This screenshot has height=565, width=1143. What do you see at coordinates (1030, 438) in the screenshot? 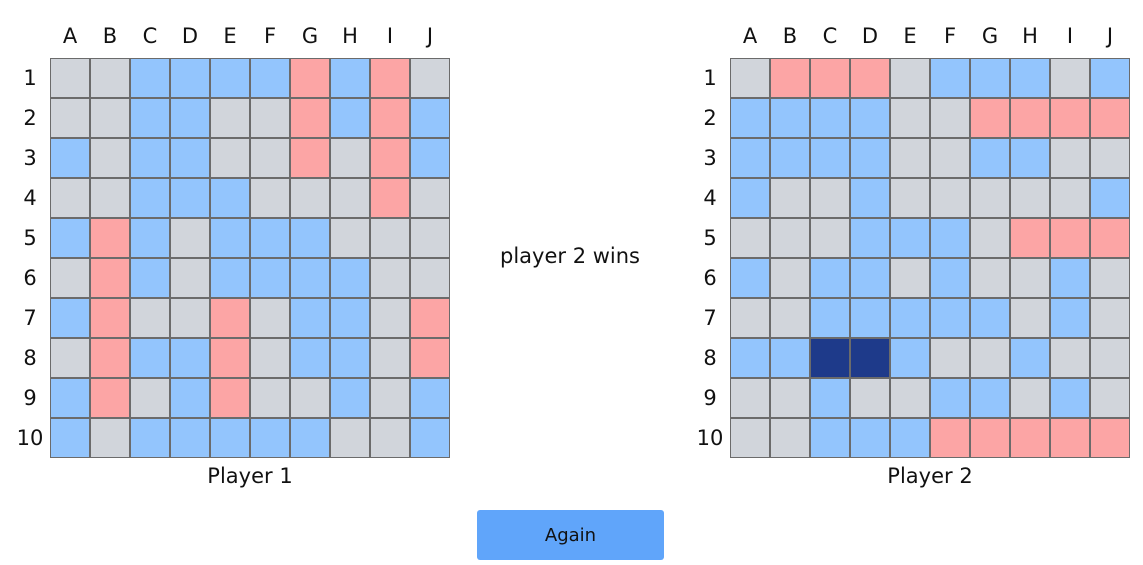
I see `cell-h10-hit` at bounding box center [1030, 438].